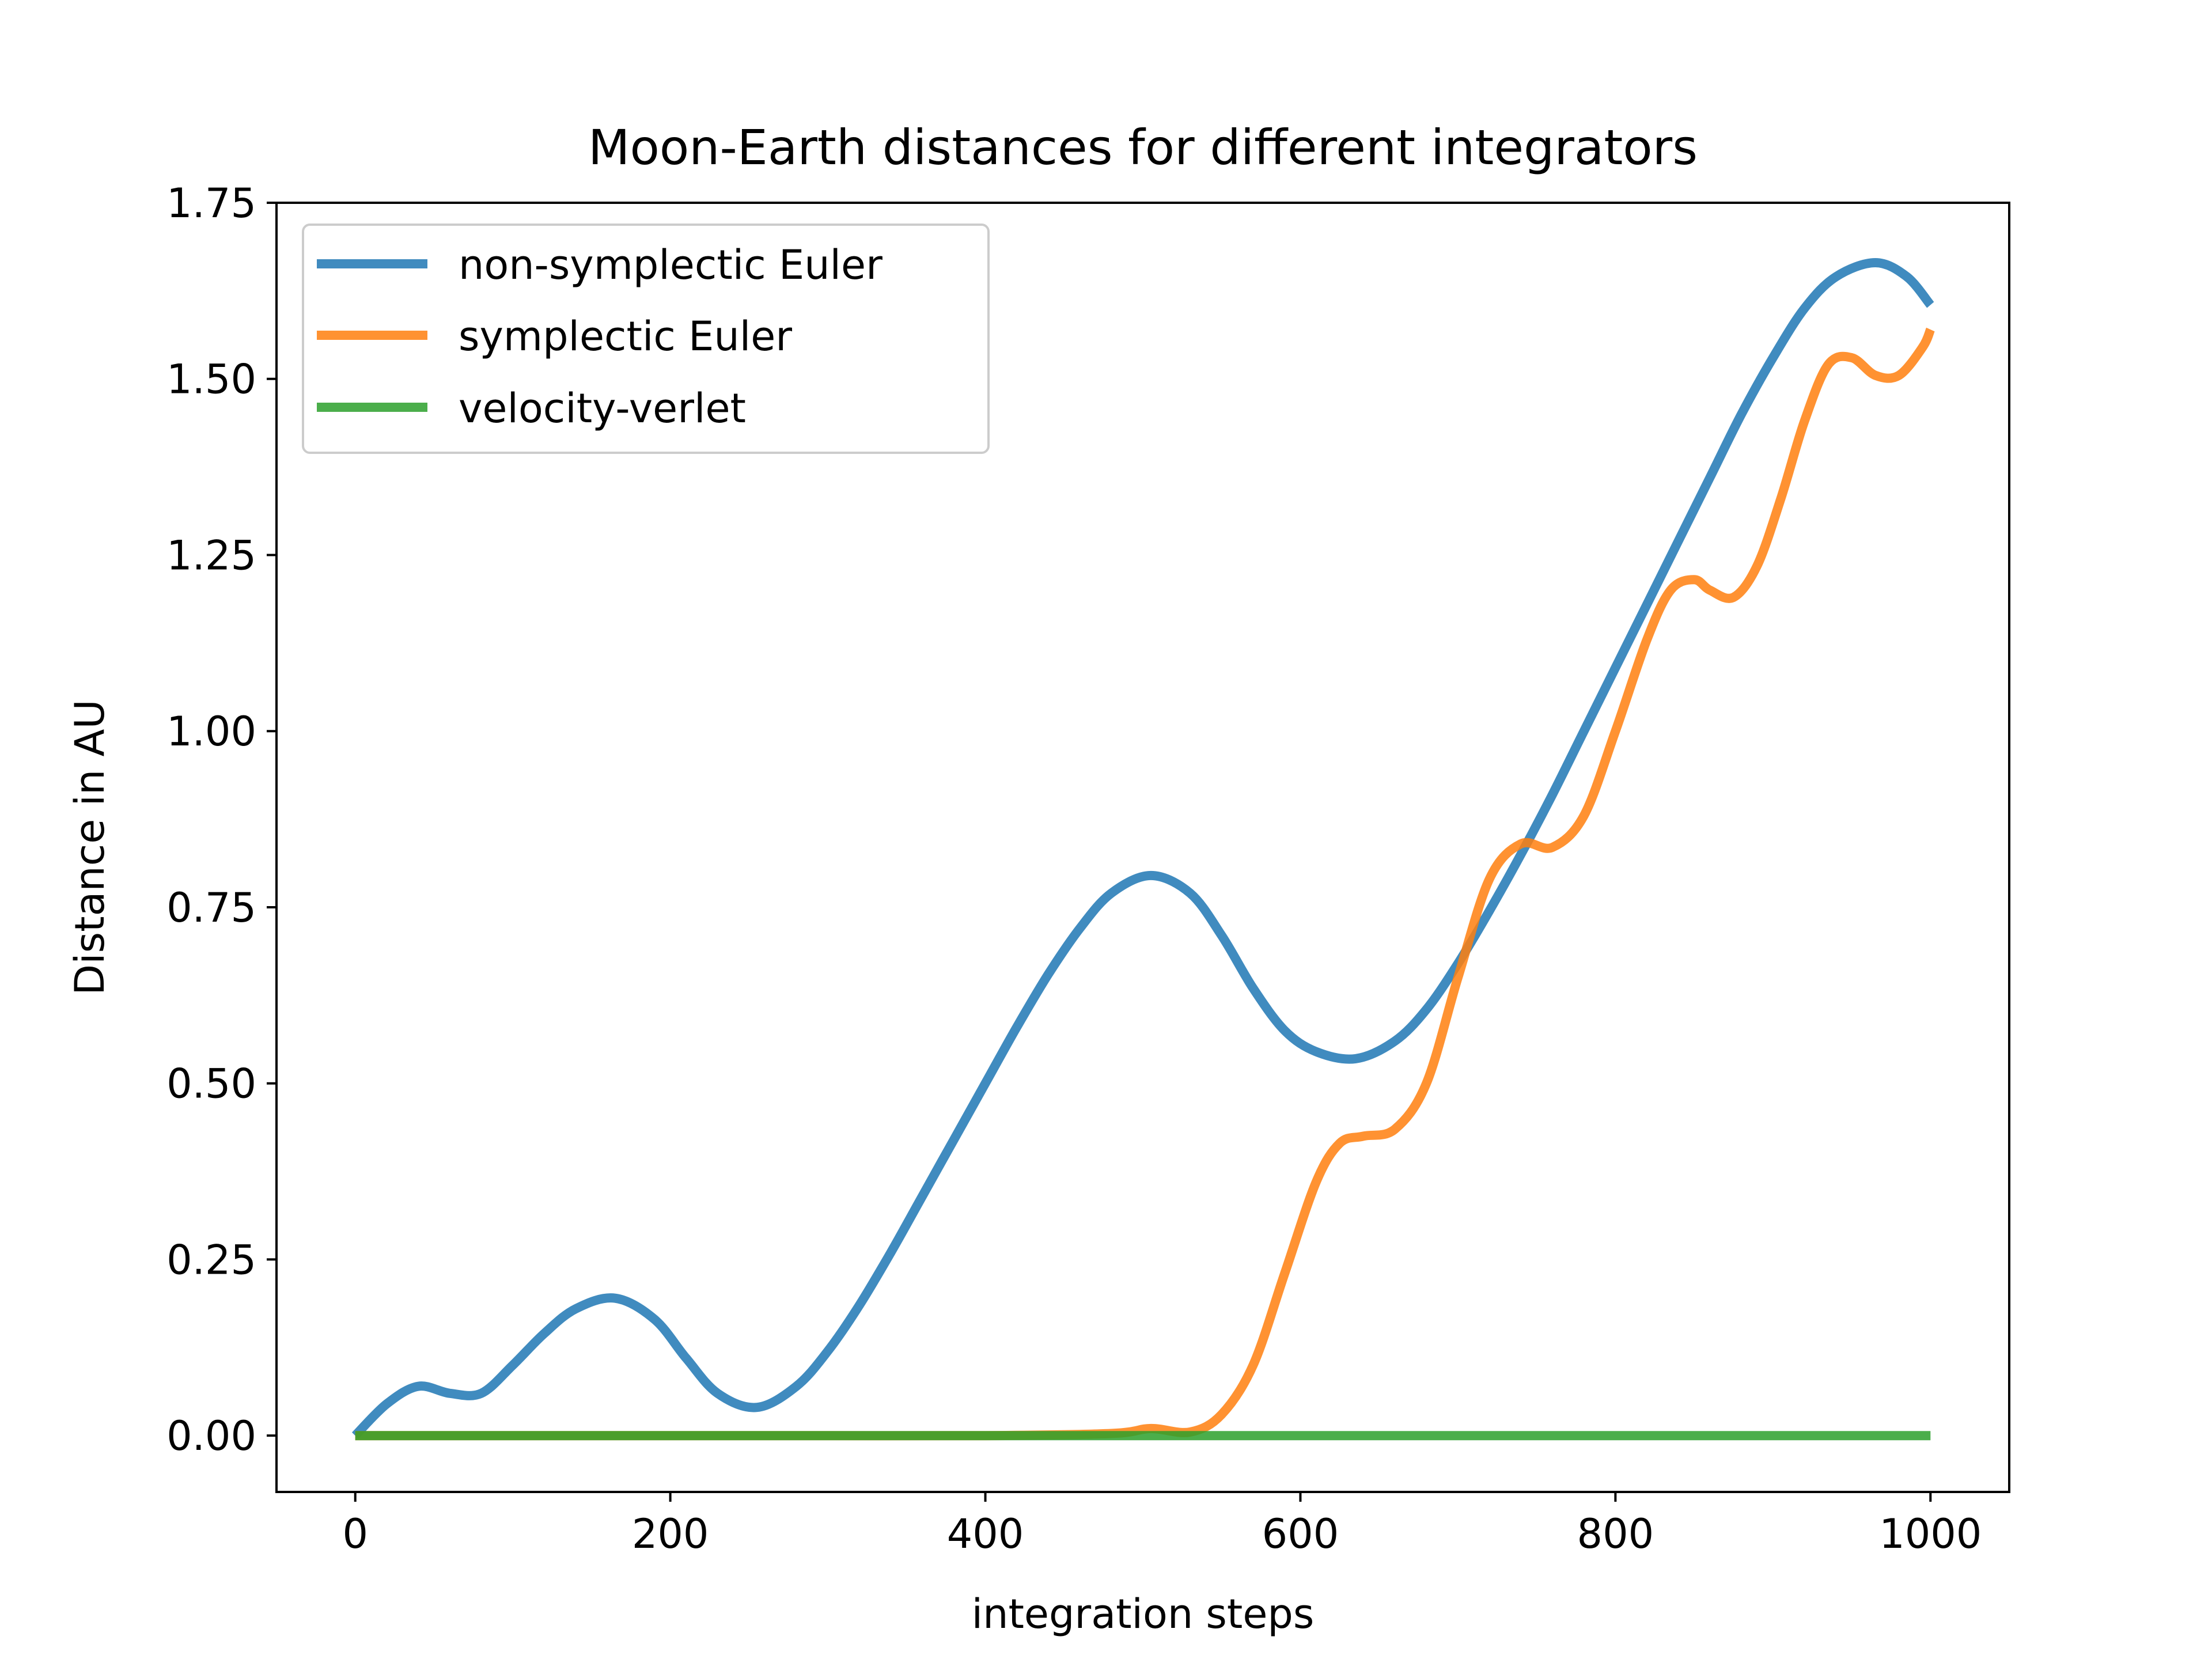  I want to click on y-axis-ticks: 0.00 0.25 0.50 0.75 1.00 1.25 1.50 1.75, so click(221, 820).